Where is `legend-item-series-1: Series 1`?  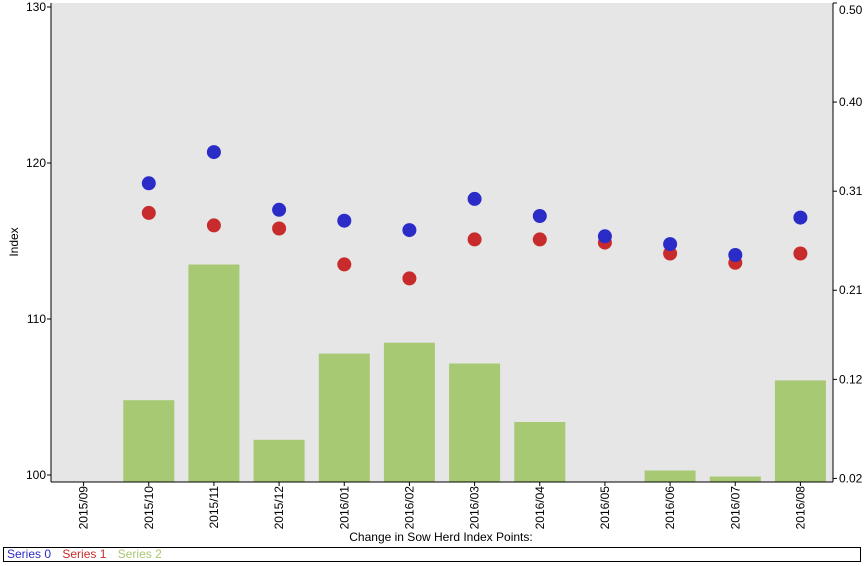
legend-item-series-1: Series 1 is located at coordinates (84, 554).